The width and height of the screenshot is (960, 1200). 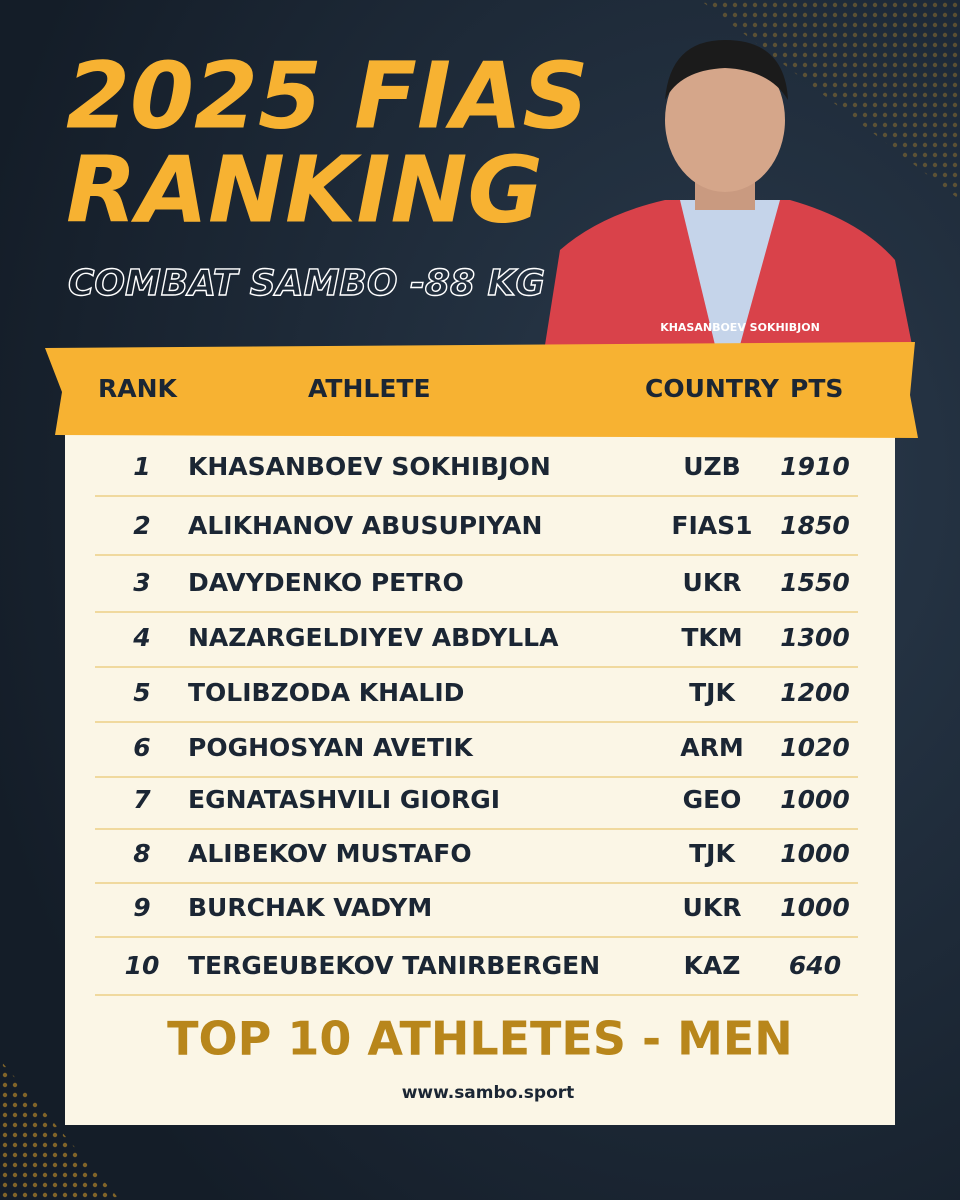 What do you see at coordinates (711, 637) in the screenshot?
I see `country: TKM` at bounding box center [711, 637].